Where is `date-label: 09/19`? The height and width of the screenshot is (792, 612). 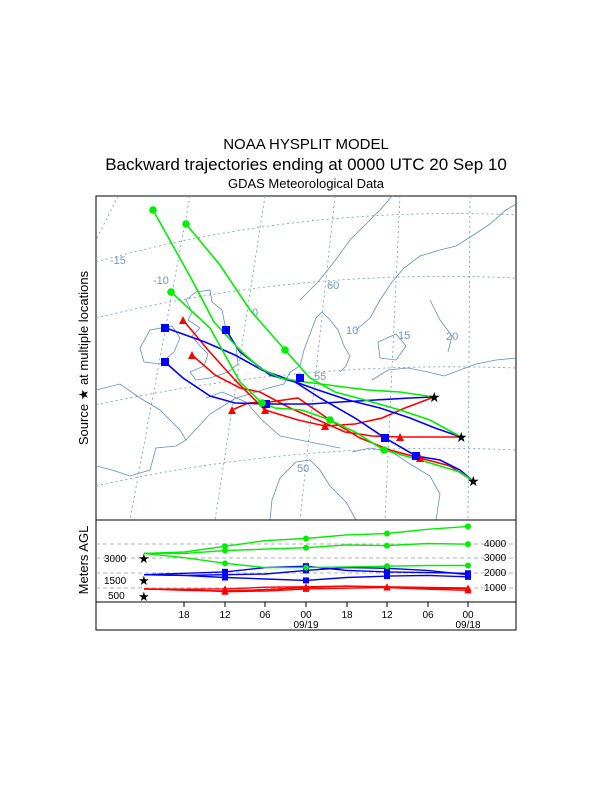
date-label: 09/19 is located at coordinates (305, 625).